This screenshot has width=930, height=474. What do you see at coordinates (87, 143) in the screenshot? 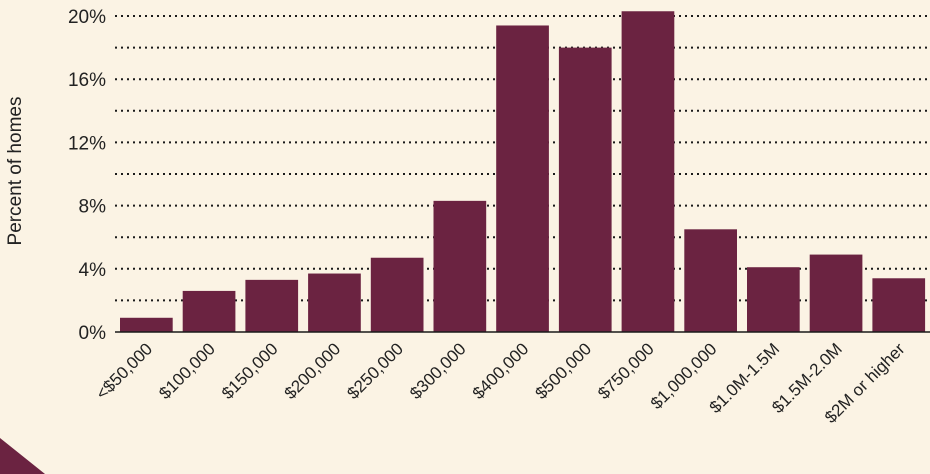
I see `y-tick-label: 12%` at bounding box center [87, 143].